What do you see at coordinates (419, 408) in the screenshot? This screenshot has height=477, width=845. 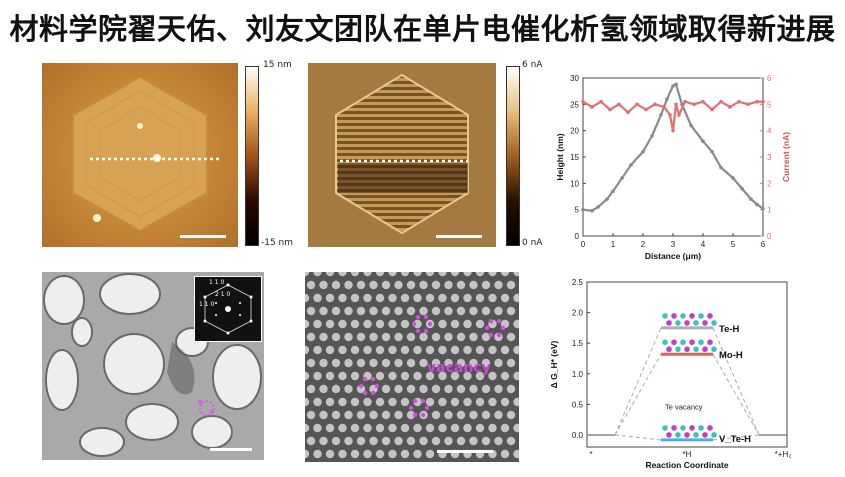 I see `vacancy-marker` at bounding box center [419, 408].